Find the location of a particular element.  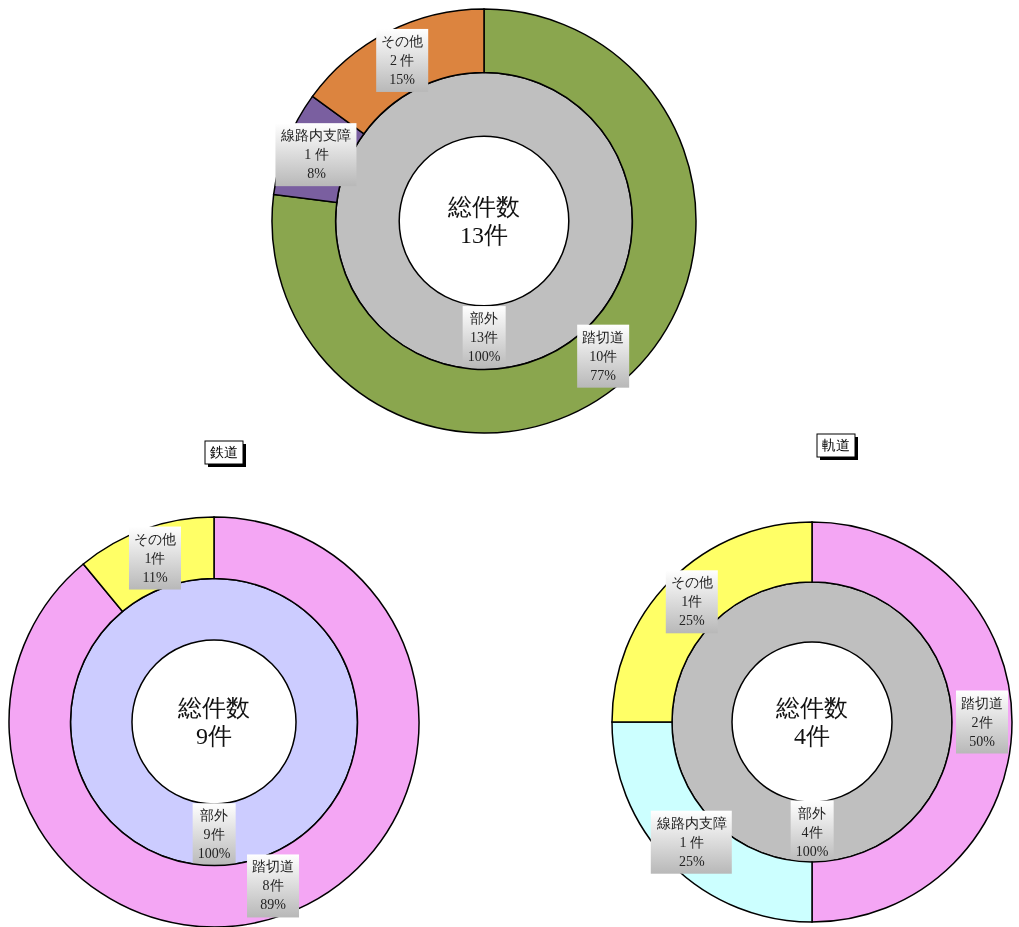

data-label: 1件 11% is located at coordinates (155, 567).